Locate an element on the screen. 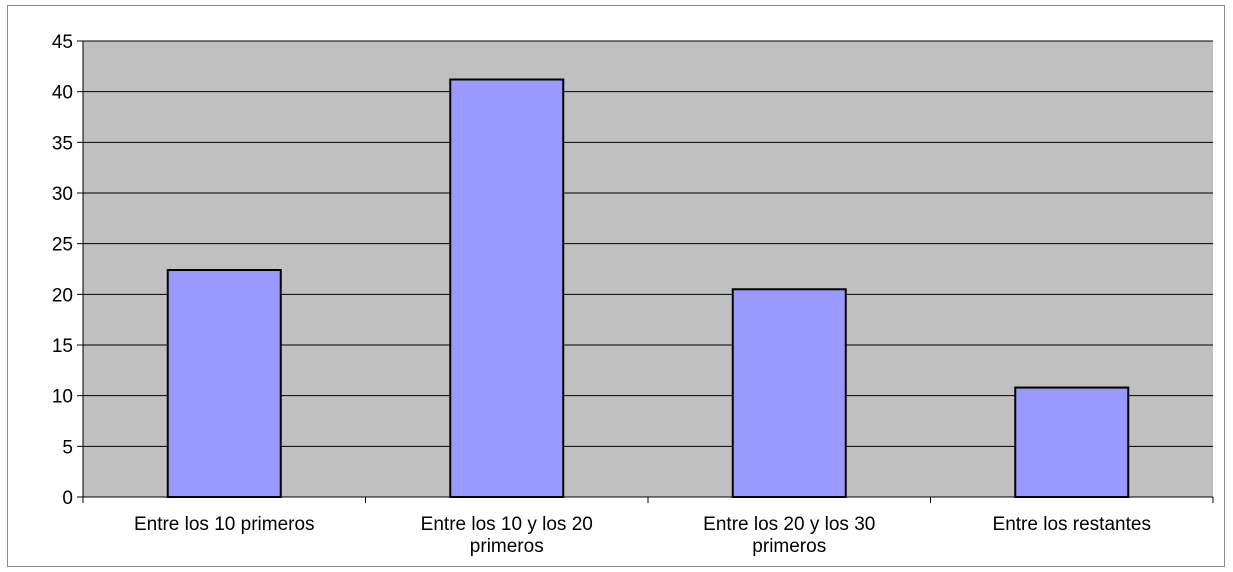 The width and height of the screenshot is (1233, 572). x-category-label: Entre los 10 y los 20 primeros is located at coordinates (507, 535).